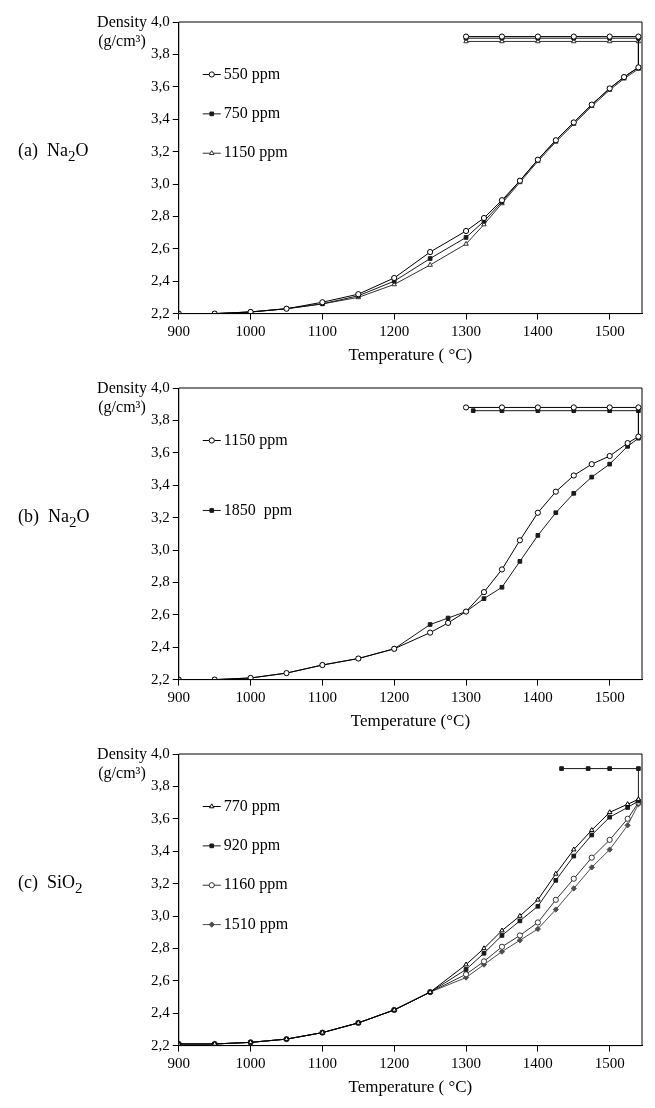  What do you see at coordinates (258, 509) in the screenshot?
I see `legend-label: 1850 ppm` at bounding box center [258, 509].